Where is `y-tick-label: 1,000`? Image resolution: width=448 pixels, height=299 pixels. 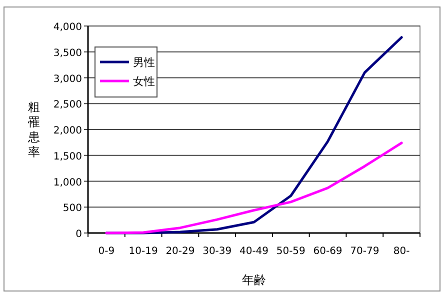
y-tick-label: 1,000 is located at coordinates (67, 182).